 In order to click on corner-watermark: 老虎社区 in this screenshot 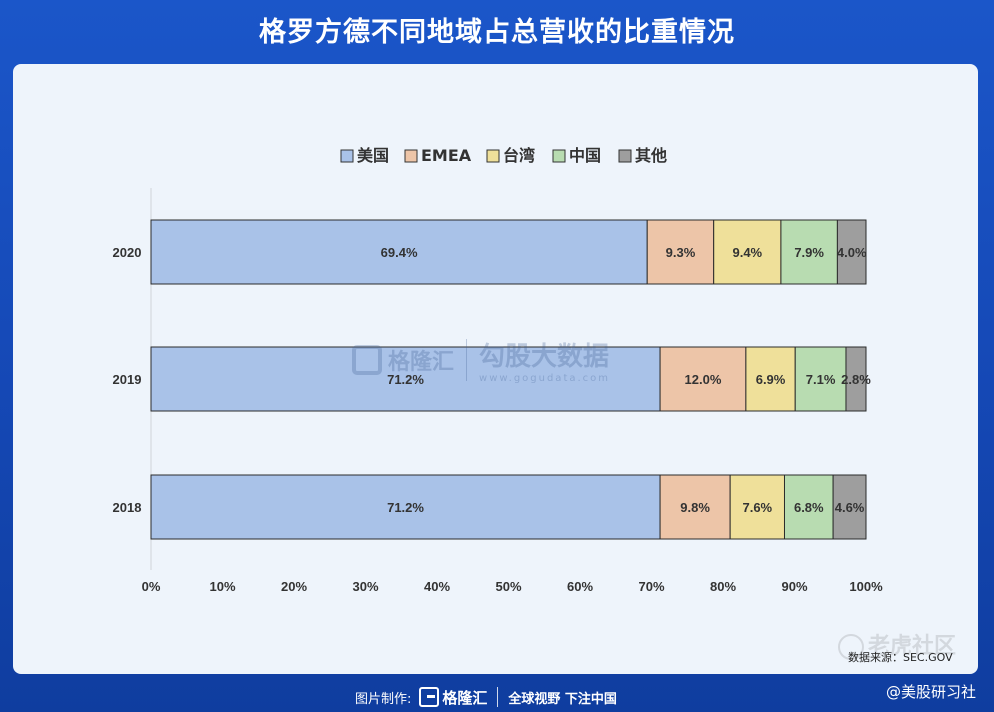, I will do `click(897, 644)`.